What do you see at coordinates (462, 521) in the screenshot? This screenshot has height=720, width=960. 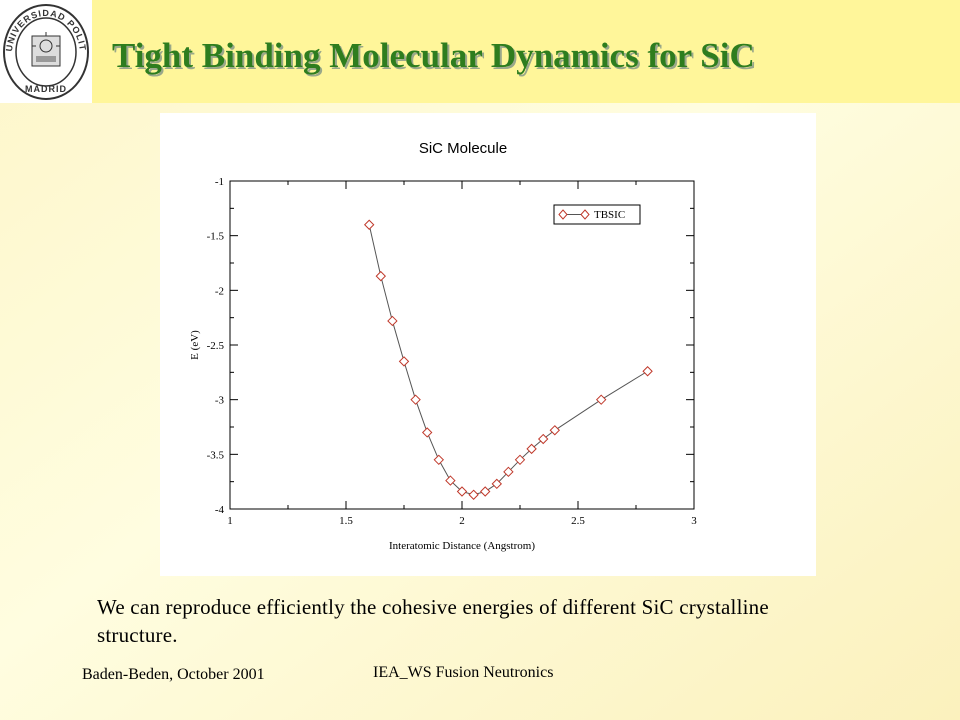 I see `x-tick-label: 2` at bounding box center [462, 521].